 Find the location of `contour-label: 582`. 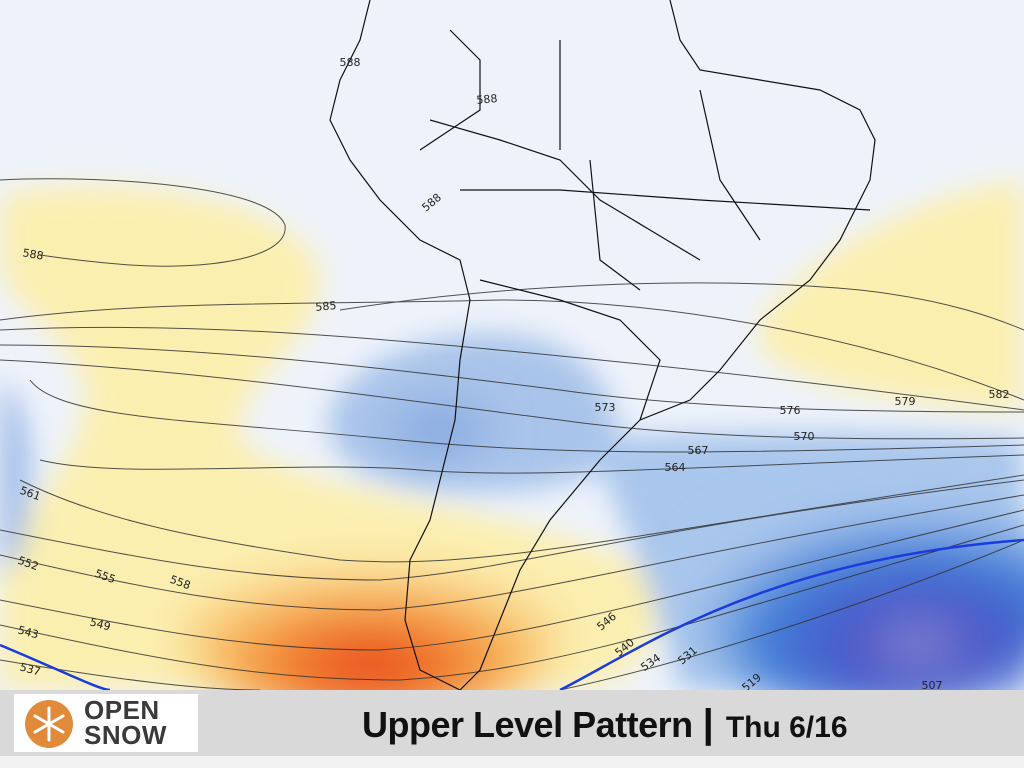

contour-label: 582 is located at coordinates (999, 394).